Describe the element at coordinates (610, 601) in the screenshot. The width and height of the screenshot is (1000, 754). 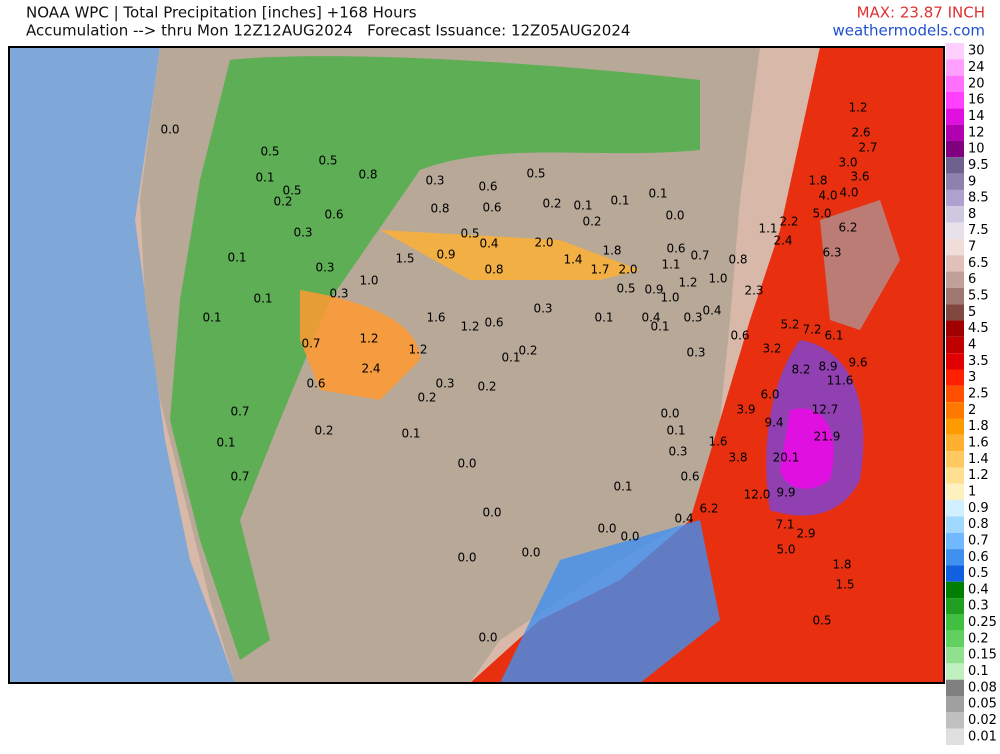
I see `precip-blue` at that location.